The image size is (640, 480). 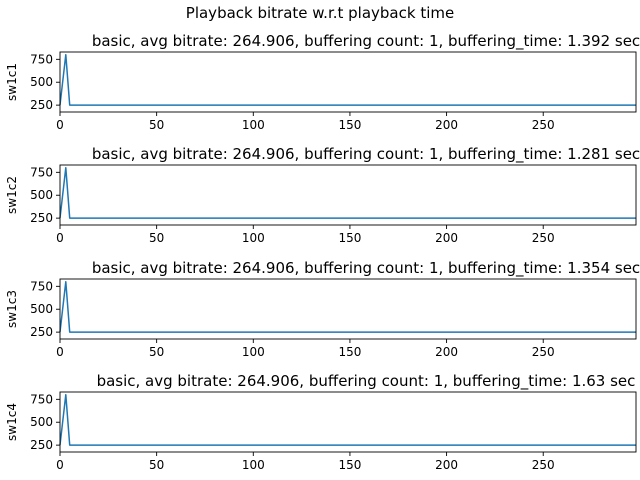 I want to click on y-axis-label: sw1c1, so click(x=12, y=82).